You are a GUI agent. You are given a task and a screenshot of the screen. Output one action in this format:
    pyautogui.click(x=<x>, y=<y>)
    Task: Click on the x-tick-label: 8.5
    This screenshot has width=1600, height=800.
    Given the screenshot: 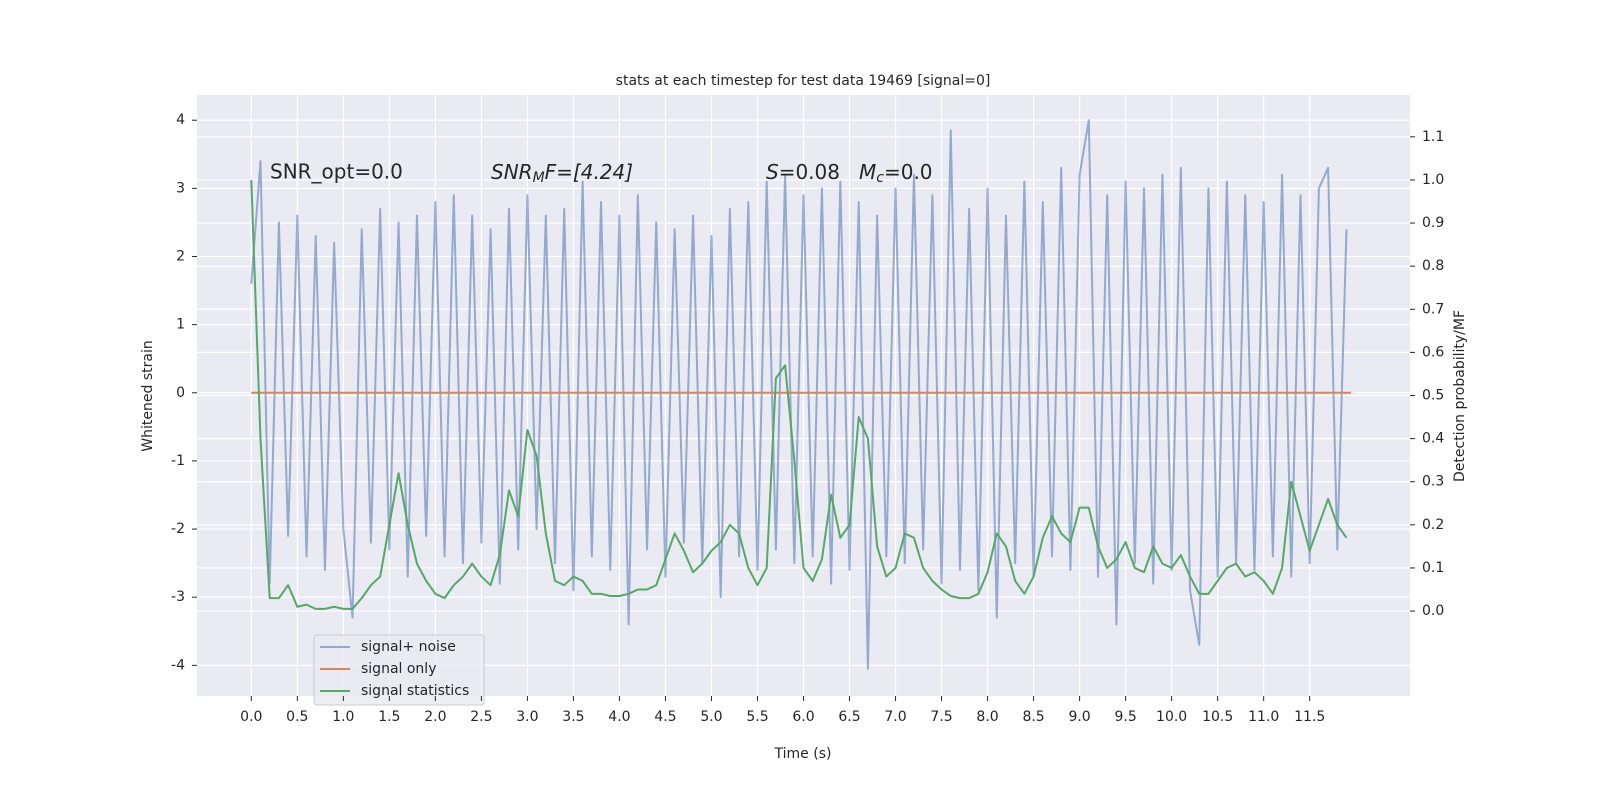 What is the action you would take?
    pyautogui.click(x=1033, y=717)
    